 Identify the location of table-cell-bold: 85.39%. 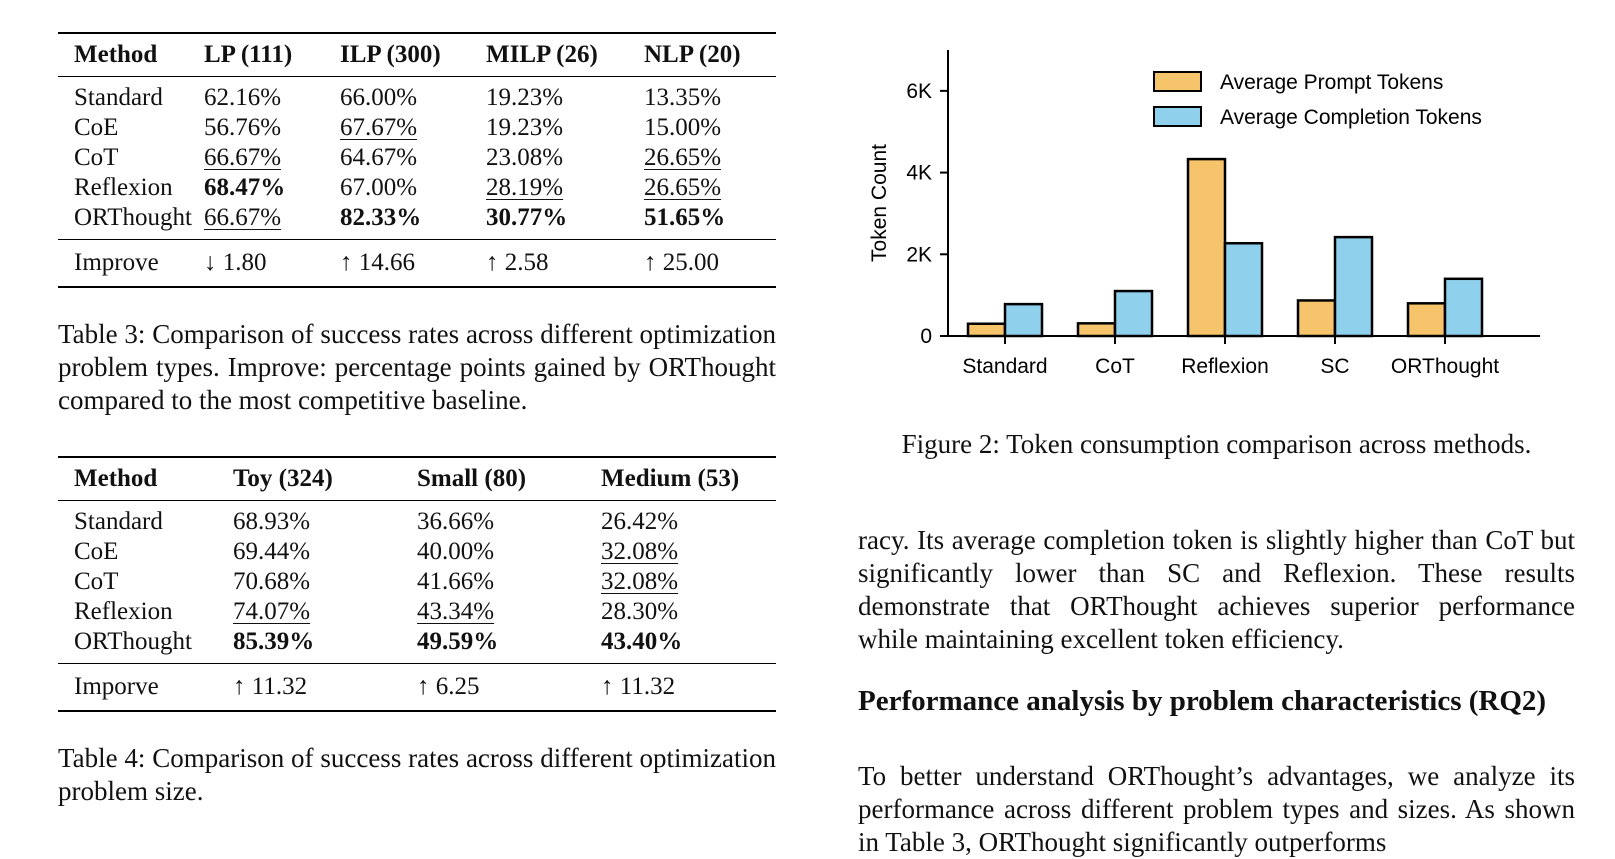
(274, 641).